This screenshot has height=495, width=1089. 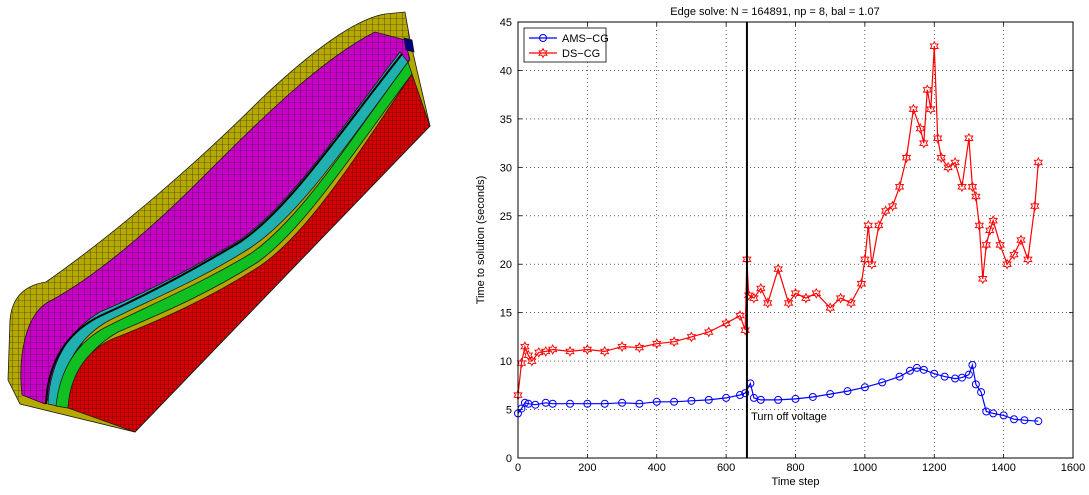 I want to click on x-tick-label: 1000, so click(x=865, y=468).